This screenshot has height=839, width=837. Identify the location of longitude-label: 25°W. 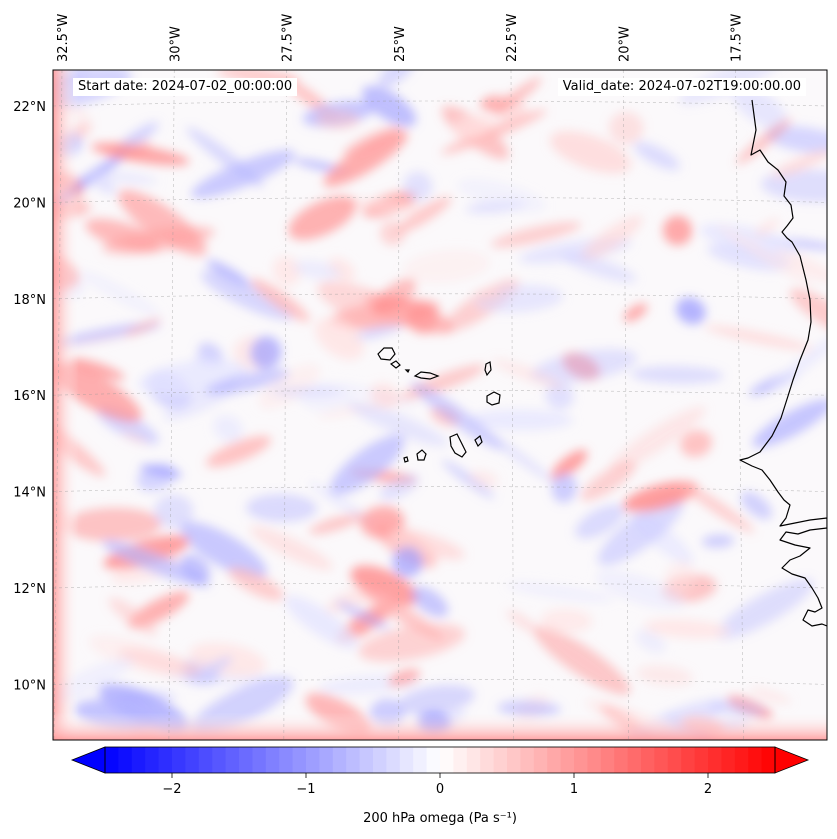
(400, 44).